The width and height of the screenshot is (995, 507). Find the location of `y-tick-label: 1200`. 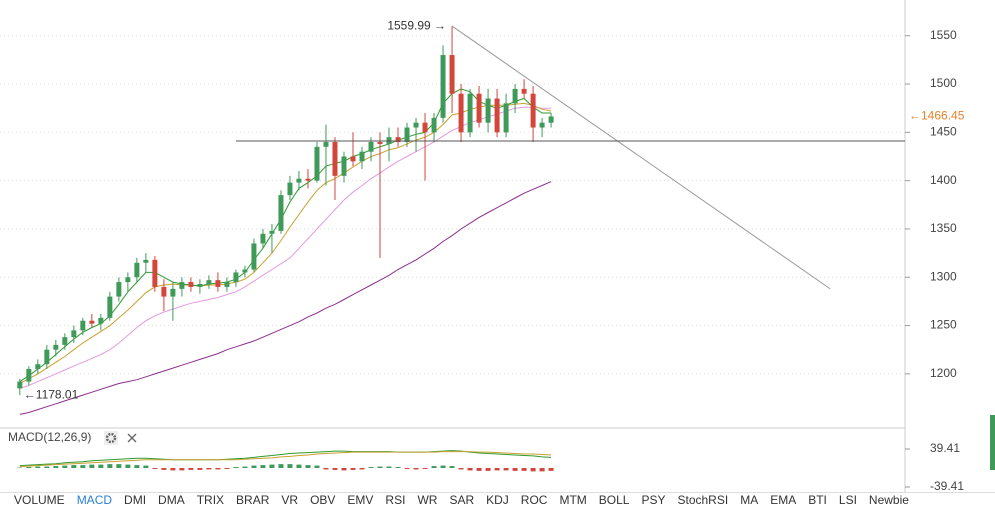

y-tick-label: 1200 is located at coordinates (943, 373).